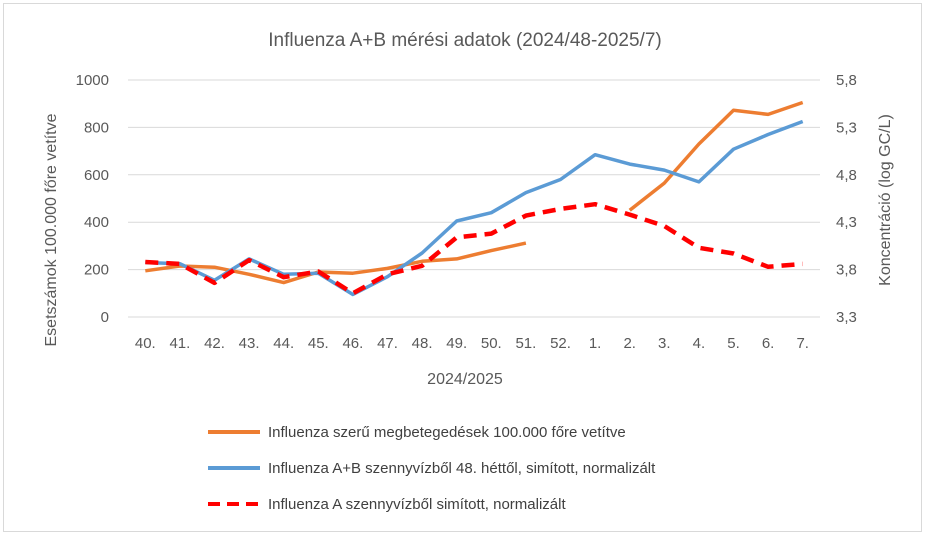 The height and width of the screenshot is (537, 927). I want to click on x-tick-label: 6., so click(768, 343).